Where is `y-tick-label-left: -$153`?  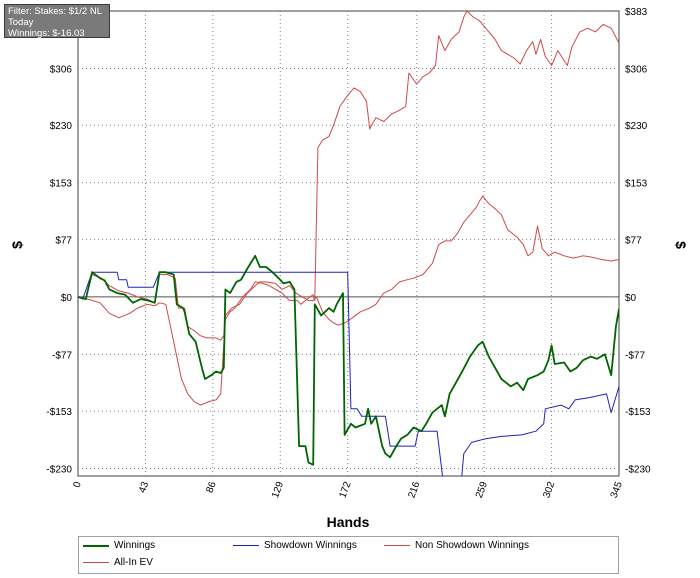
y-tick-label-left: -$153 is located at coordinates (59, 412).